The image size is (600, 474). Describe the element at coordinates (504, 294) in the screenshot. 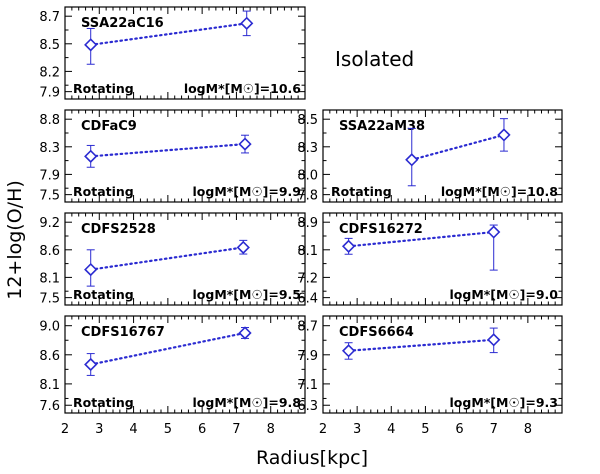

I see `stellar-mass-label: logM*[M☉]=9.0` at that location.